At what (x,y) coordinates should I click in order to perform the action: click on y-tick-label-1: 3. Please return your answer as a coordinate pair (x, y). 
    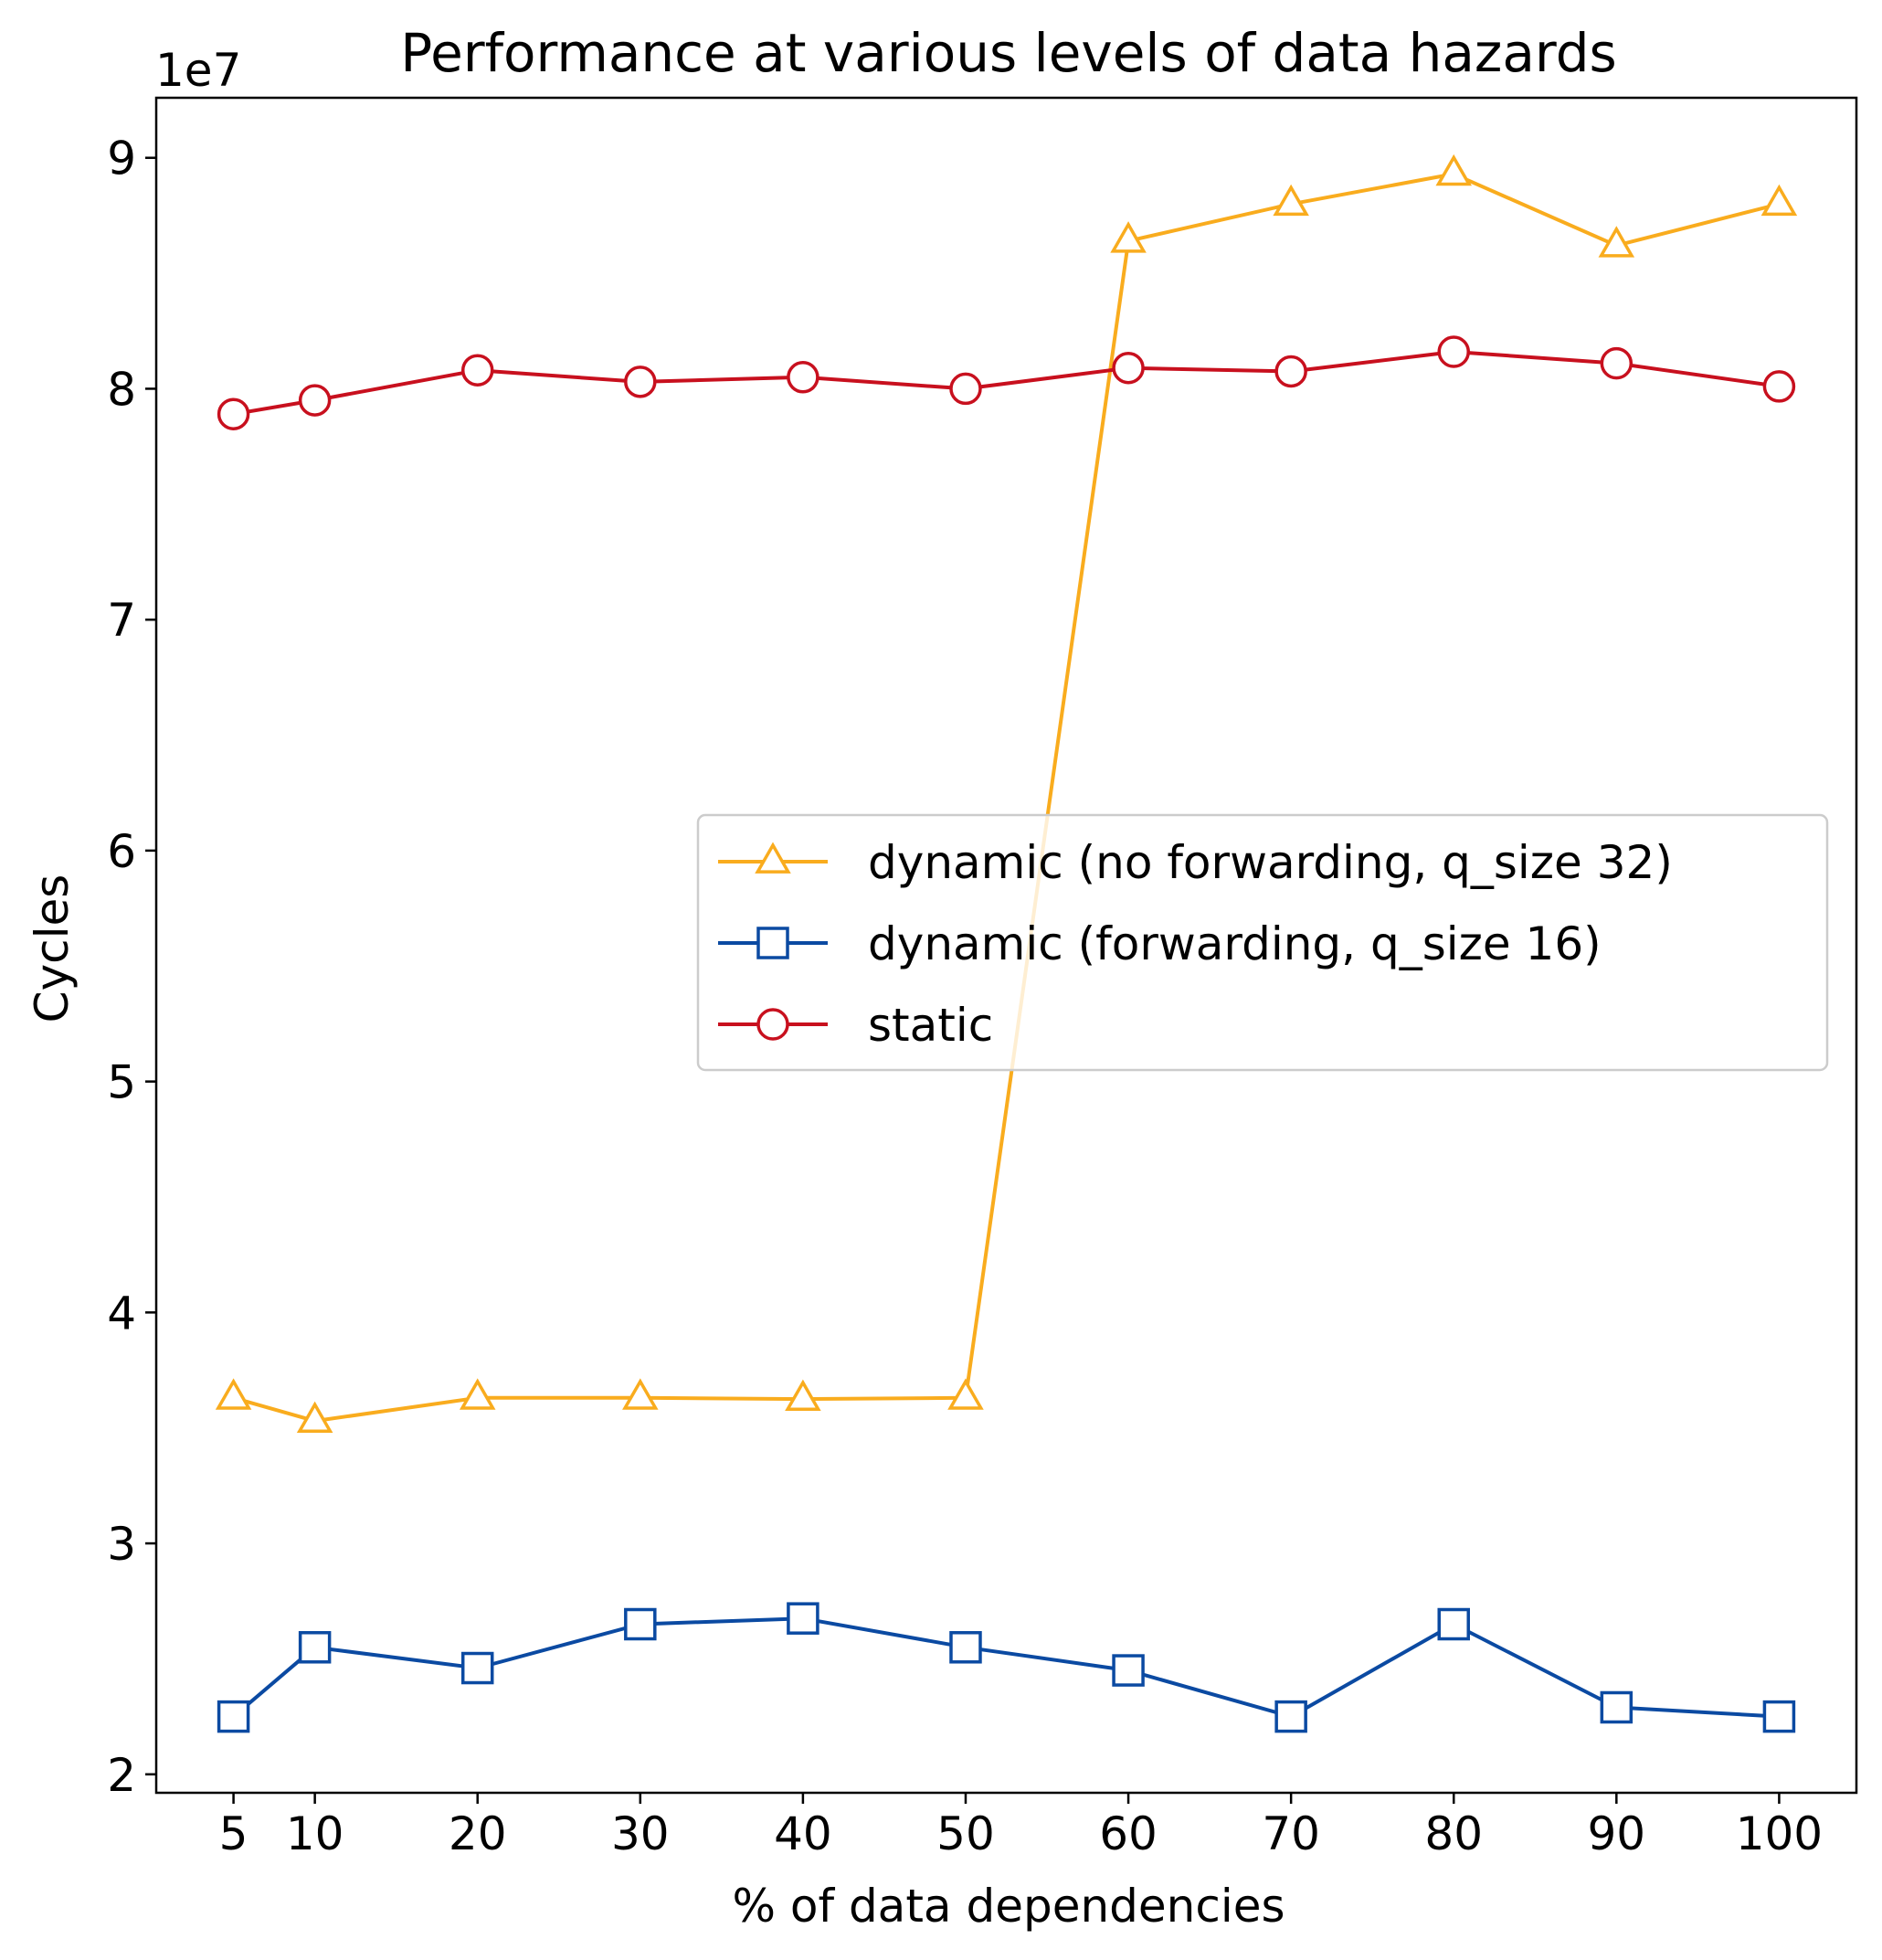
    Looking at the image, I should click on (121, 1545).